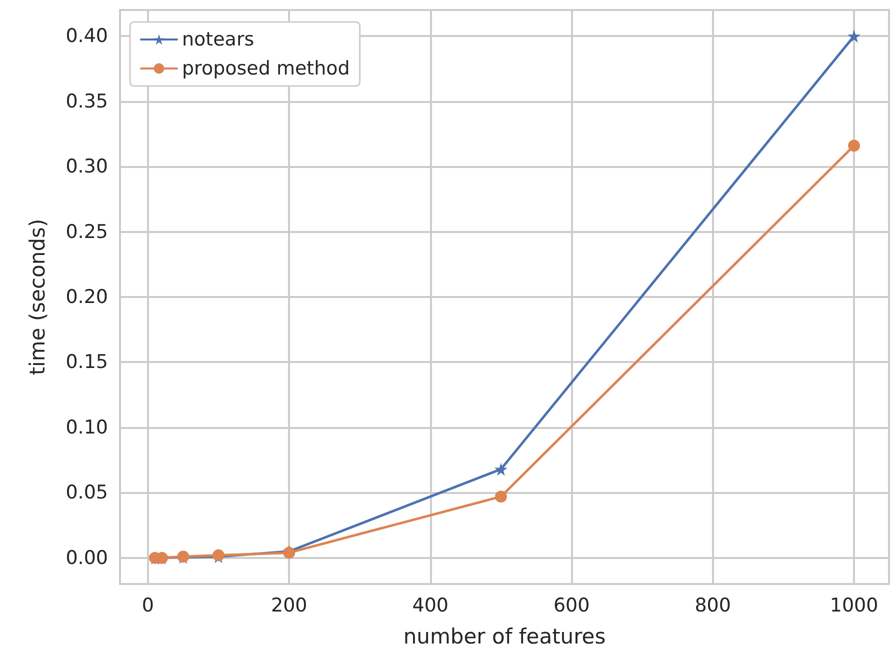 Image resolution: width=891 pixels, height=661 pixels. Describe the element at coordinates (289, 605) in the screenshot. I see `x-tick-label: 200` at that location.